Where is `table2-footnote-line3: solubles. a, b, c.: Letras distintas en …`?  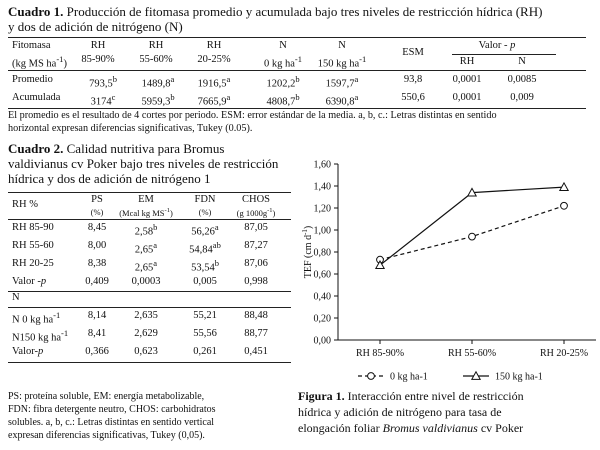
table2-footnote-line3: solubles. a, b, c.: Letras distintas en … is located at coordinates (111, 422).